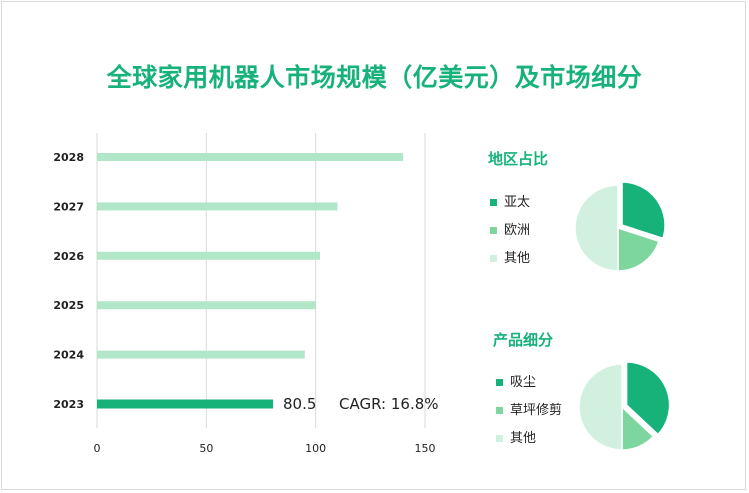 This screenshot has width=749, height=493. What do you see at coordinates (206, 305) in the screenshot?
I see `bar-2025` at bounding box center [206, 305].